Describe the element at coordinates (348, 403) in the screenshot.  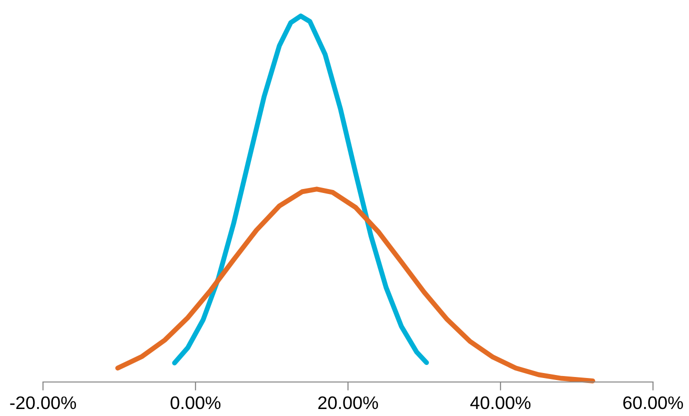
I see `x-tick-label: 20.00%` at that location.